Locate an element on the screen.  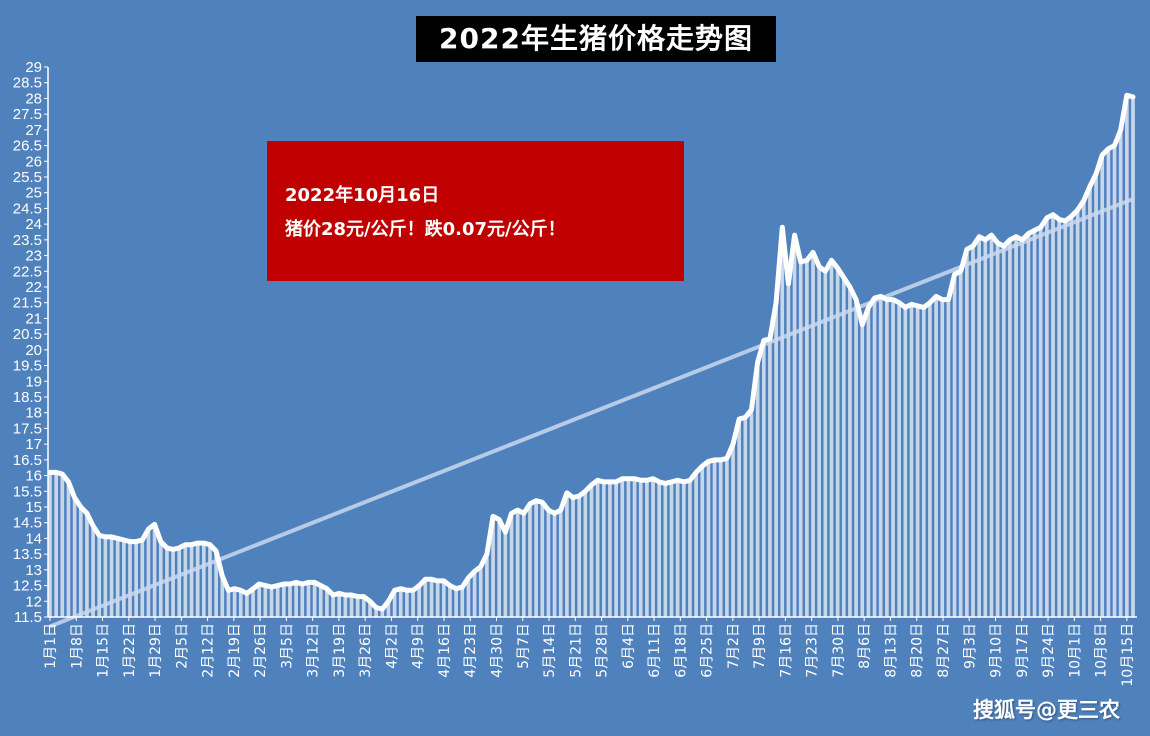
x-tick-label: 2月19日 is located at coordinates (235, 650).